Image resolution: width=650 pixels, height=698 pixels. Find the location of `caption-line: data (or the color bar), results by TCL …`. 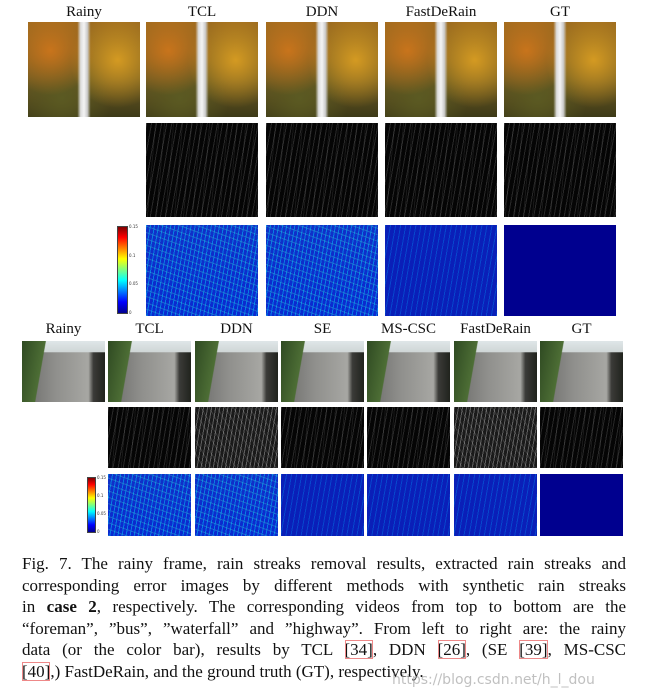

caption-line: data (or the color bar), results by TCL … is located at coordinates (324, 650).